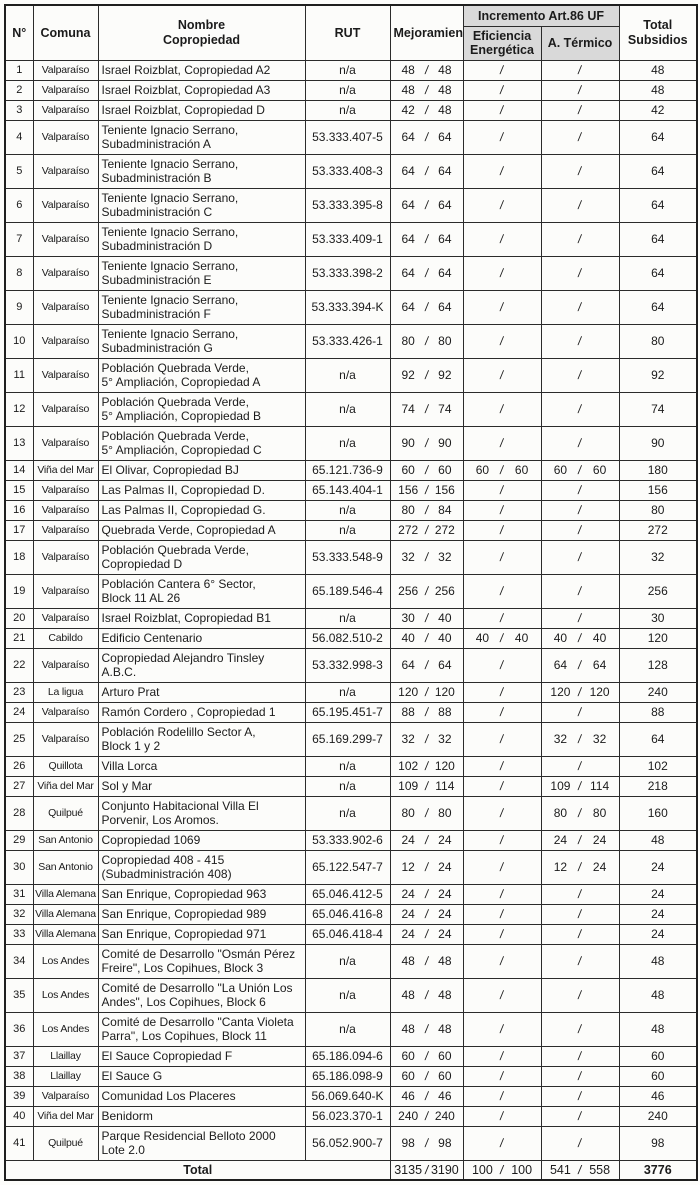 Image resolution: width=700 pixels, height=1185 pixels. I want to click on cell-nombre: Comunidad Los Placeres, so click(201, 1096).